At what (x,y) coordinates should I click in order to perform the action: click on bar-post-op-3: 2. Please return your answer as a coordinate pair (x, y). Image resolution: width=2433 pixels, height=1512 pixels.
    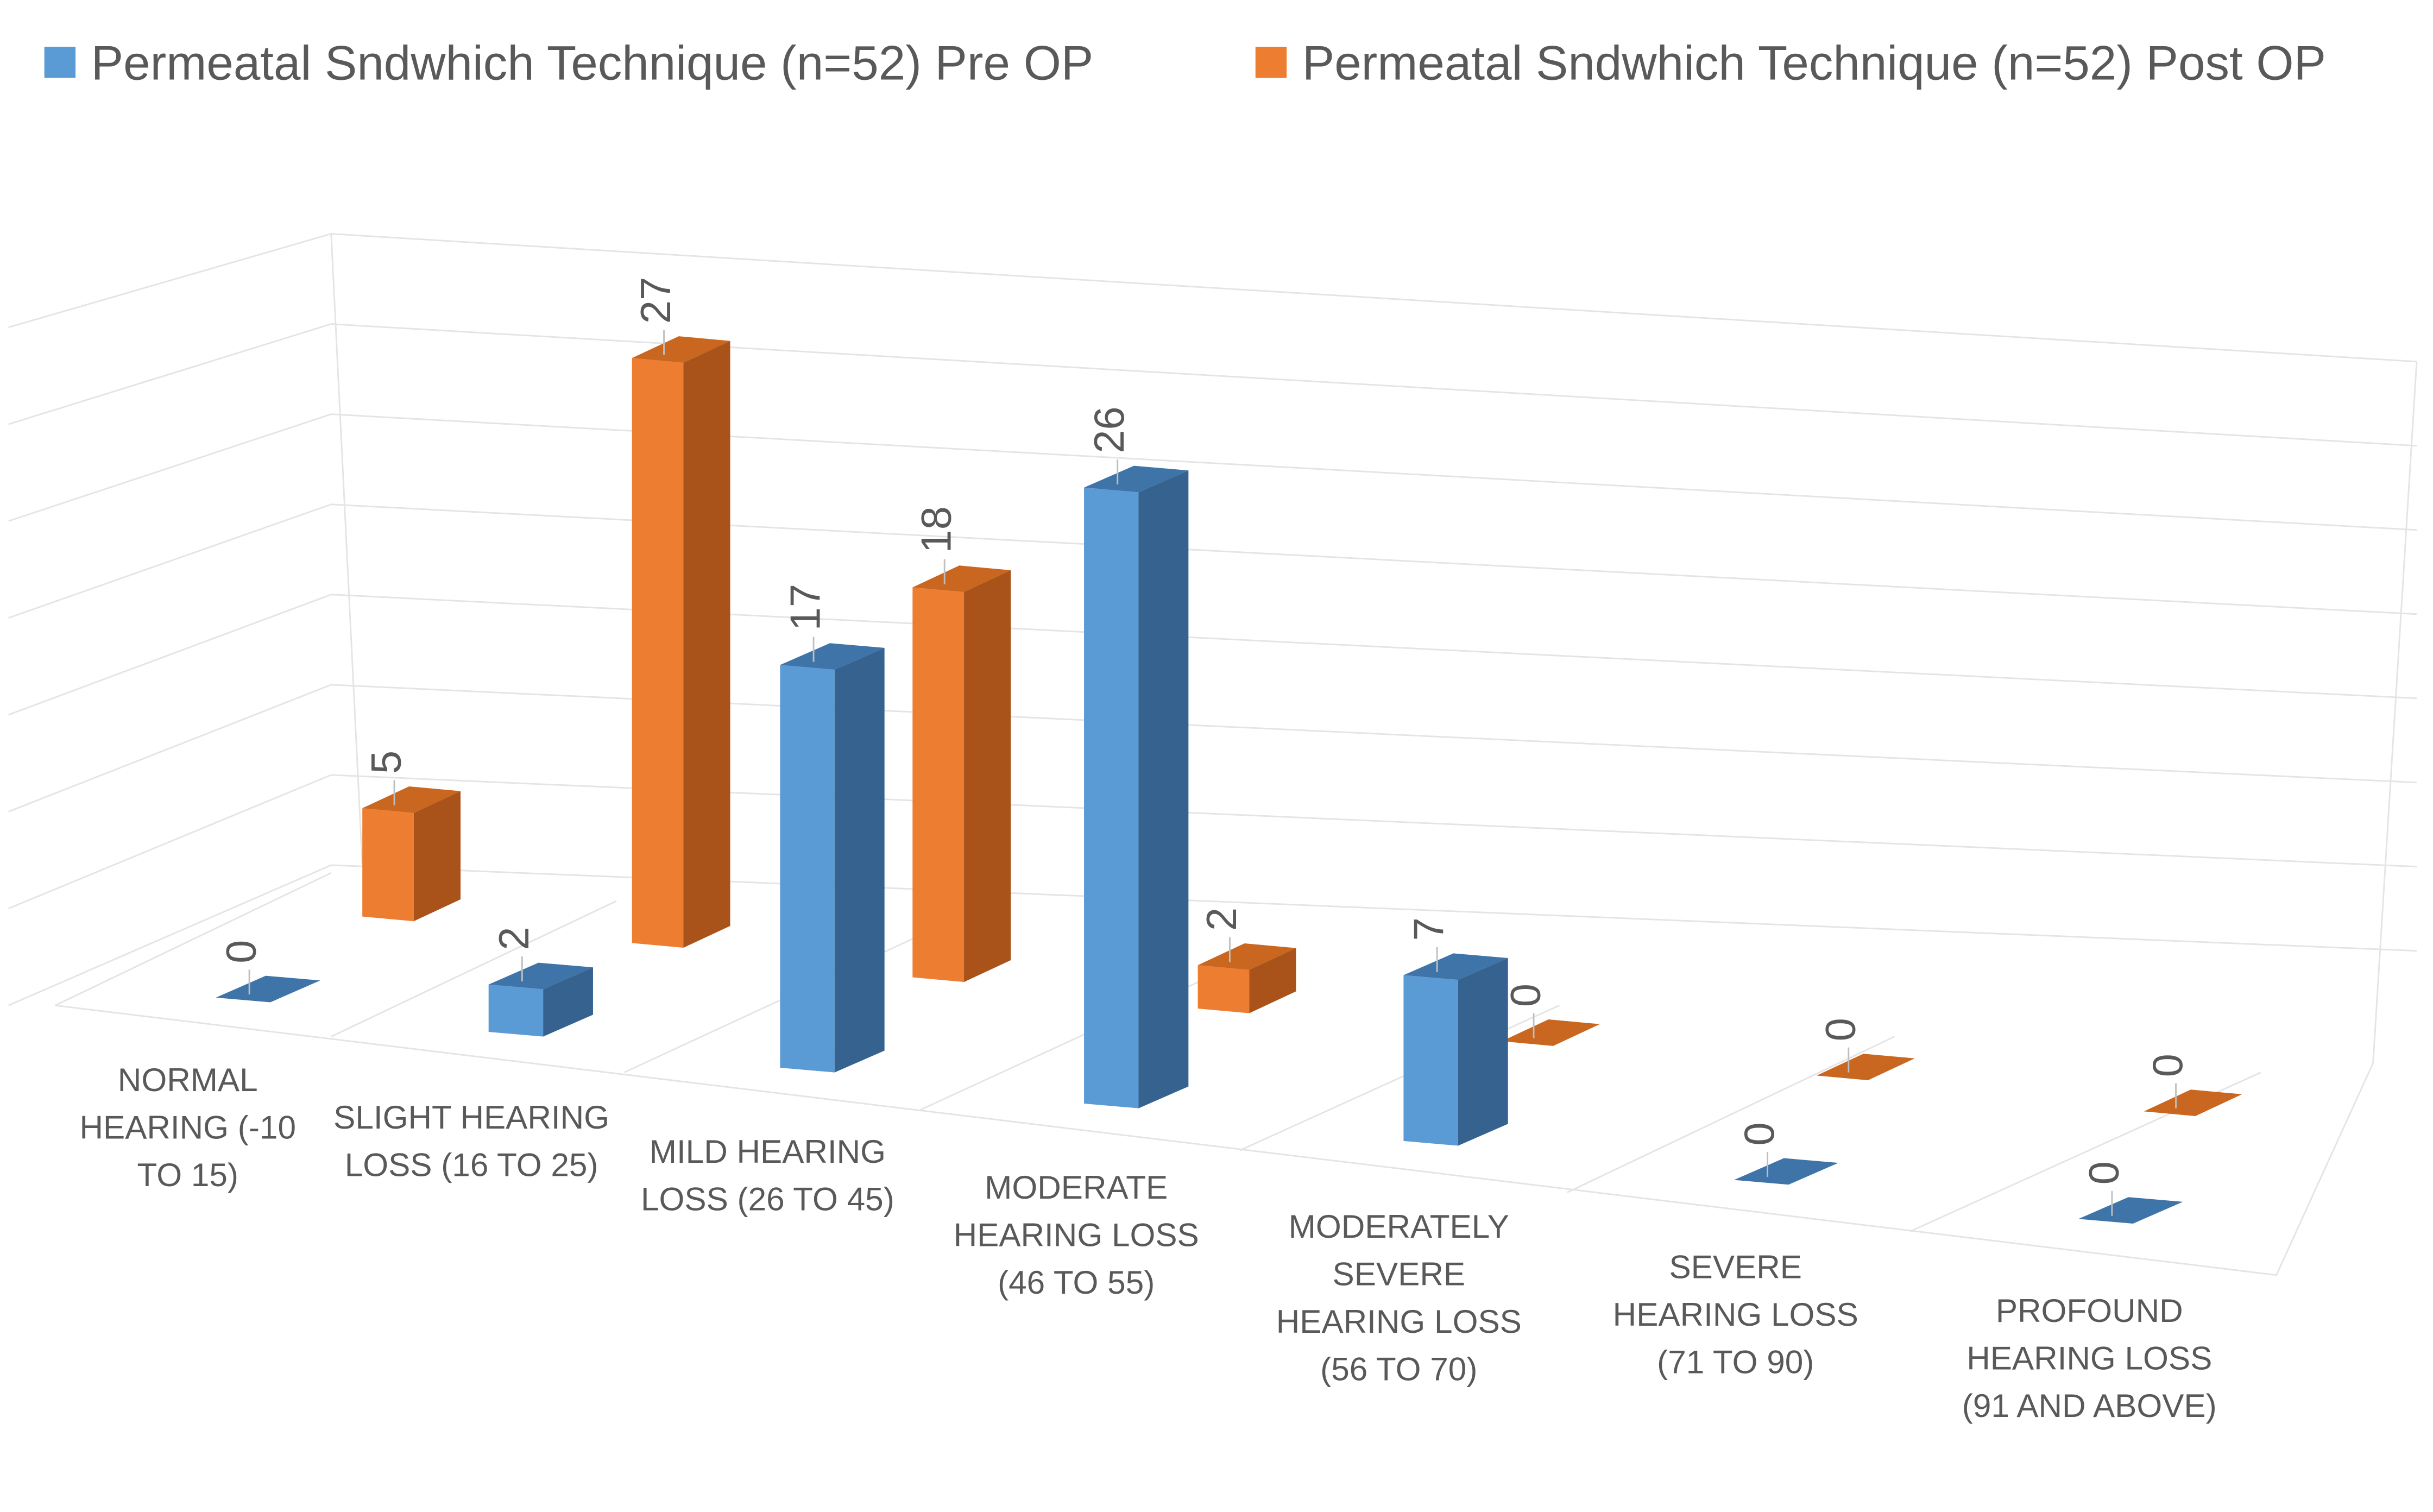
    Looking at the image, I should click on (1246, 960).